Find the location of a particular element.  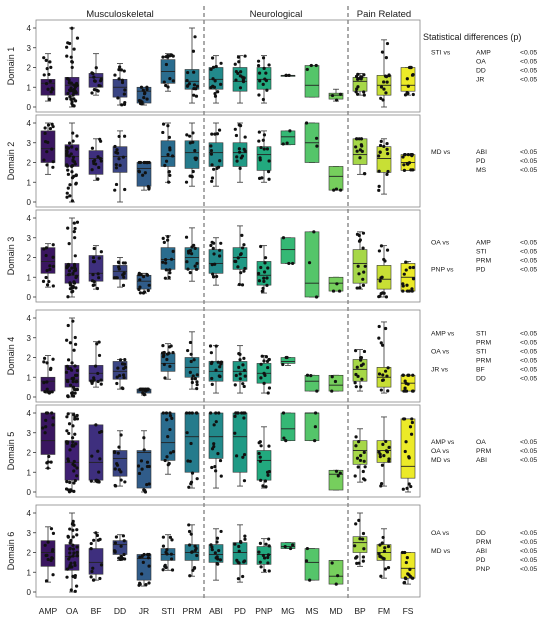

stat-against: OA is located at coordinates (481, 62).